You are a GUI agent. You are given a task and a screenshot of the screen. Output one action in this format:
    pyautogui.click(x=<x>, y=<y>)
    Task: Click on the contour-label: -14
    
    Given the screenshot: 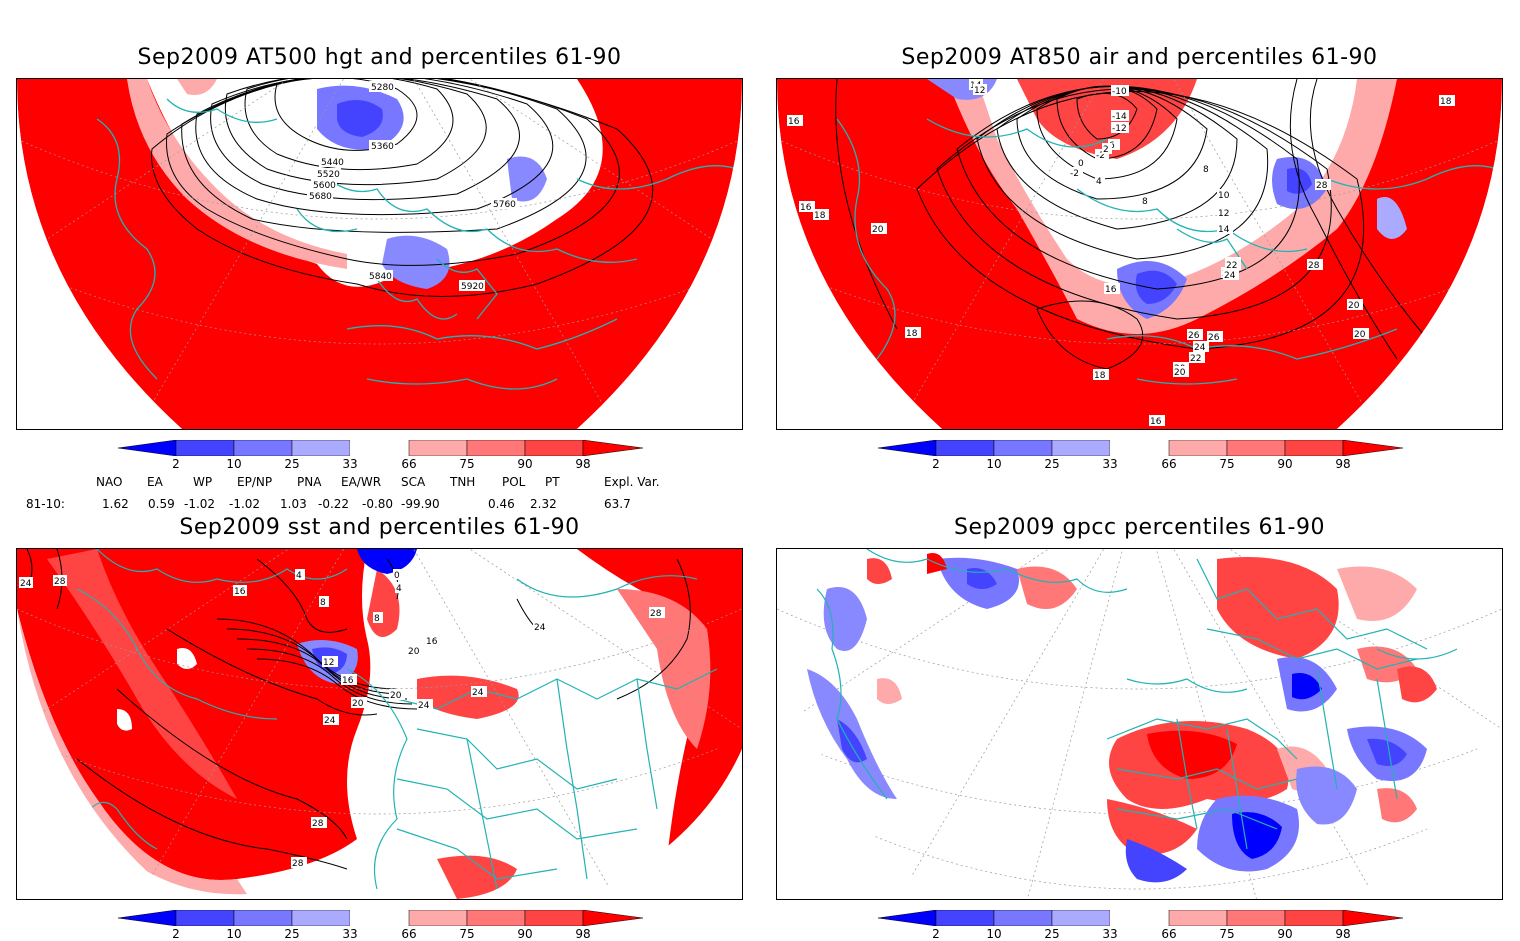 What is the action you would take?
    pyautogui.click(x=1119, y=117)
    